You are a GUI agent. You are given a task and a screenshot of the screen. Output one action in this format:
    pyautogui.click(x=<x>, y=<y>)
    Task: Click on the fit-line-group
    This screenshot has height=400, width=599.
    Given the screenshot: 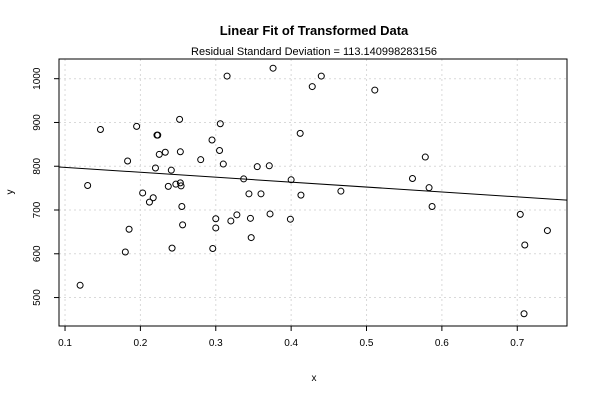 What is the action you would take?
    pyautogui.click(x=313, y=183)
    